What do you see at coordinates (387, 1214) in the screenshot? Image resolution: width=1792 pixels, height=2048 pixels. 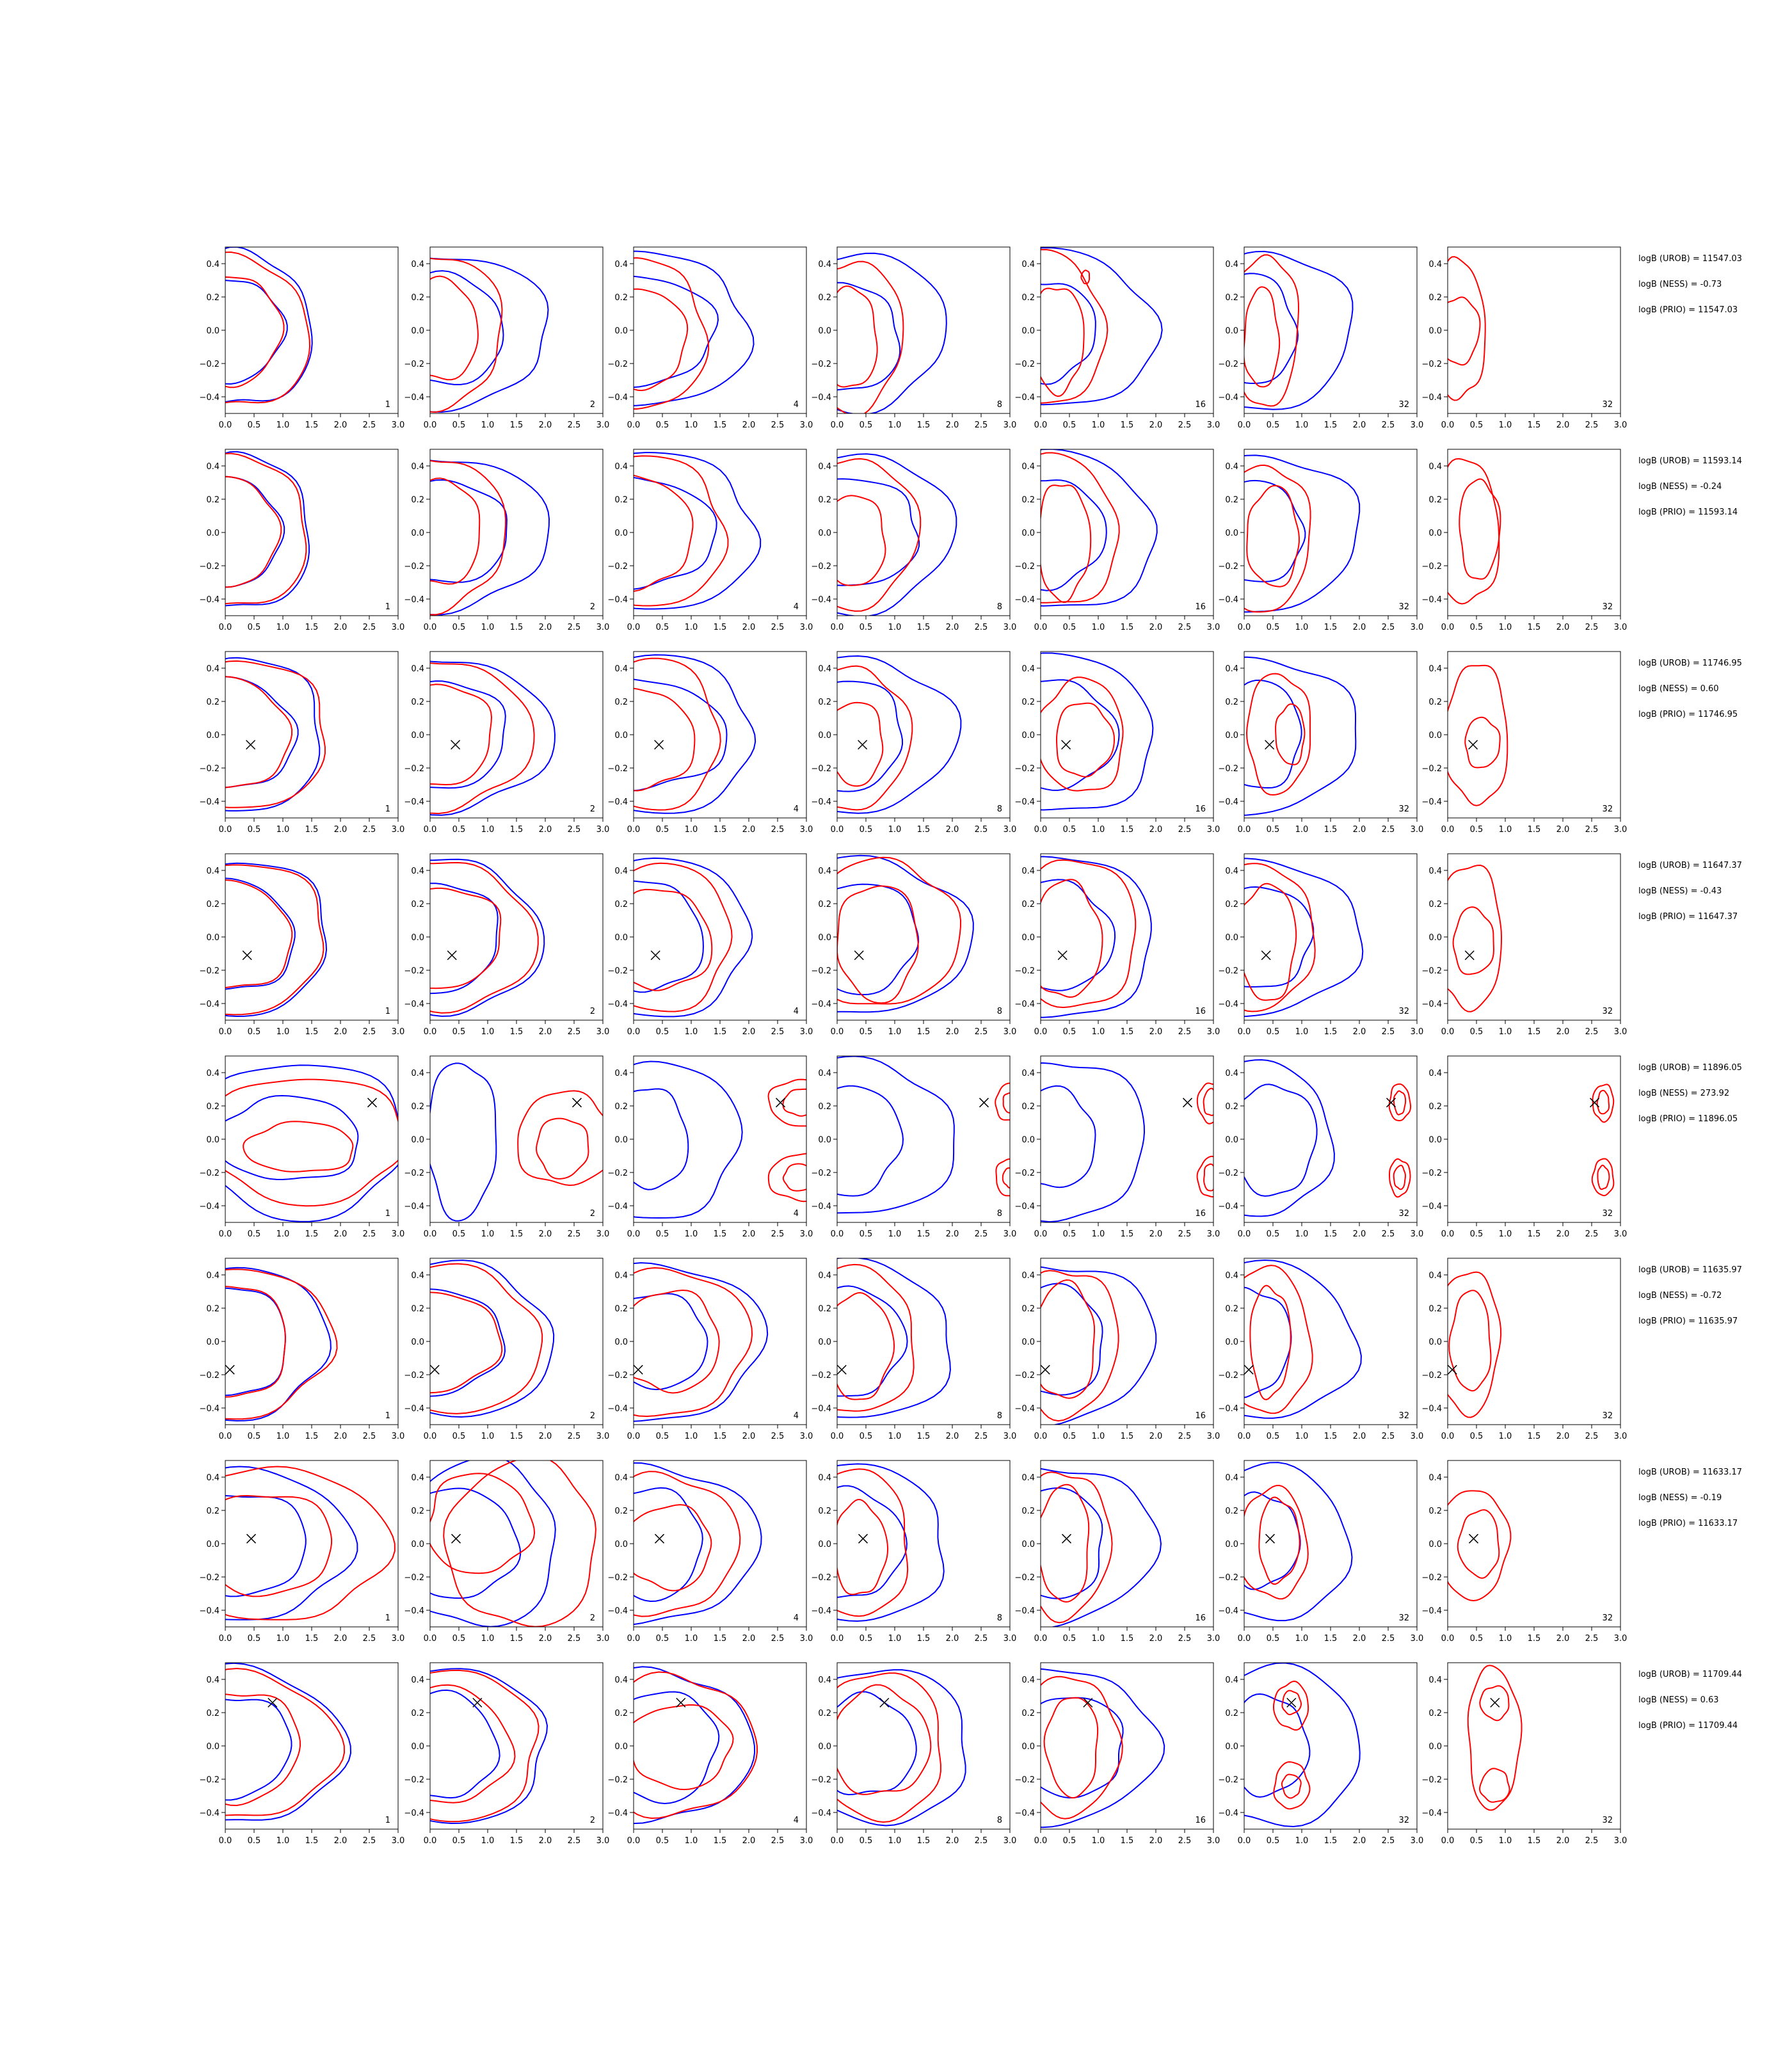 I see `panel-label: 1` at bounding box center [387, 1214].